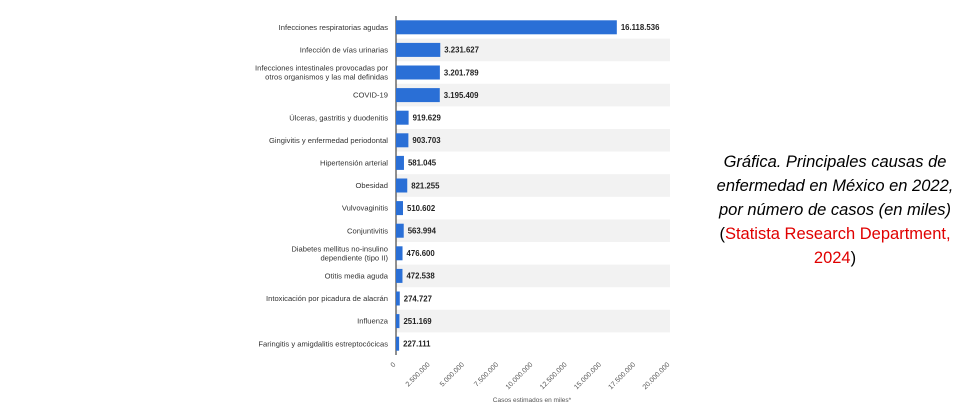  I want to click on category-label: Vulvovaginitis, so click(365, 208).